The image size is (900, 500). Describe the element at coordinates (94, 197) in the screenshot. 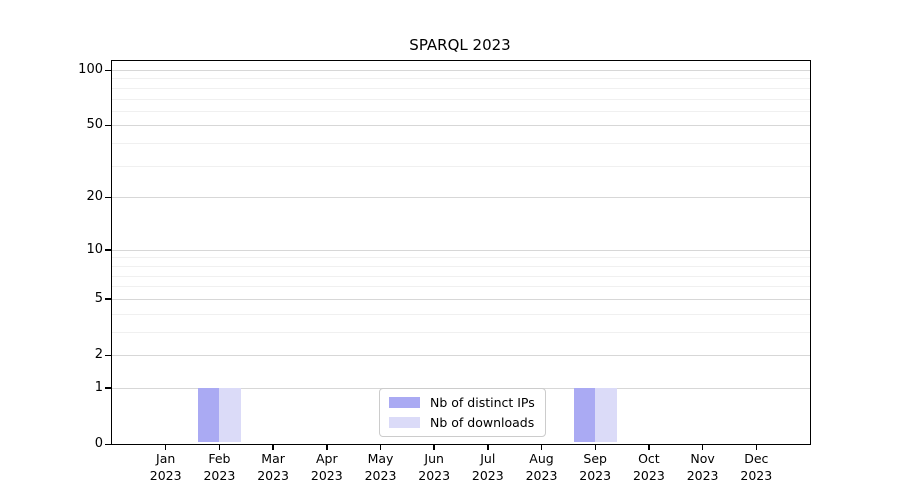

I see `y-tick-label: 20` at that location.